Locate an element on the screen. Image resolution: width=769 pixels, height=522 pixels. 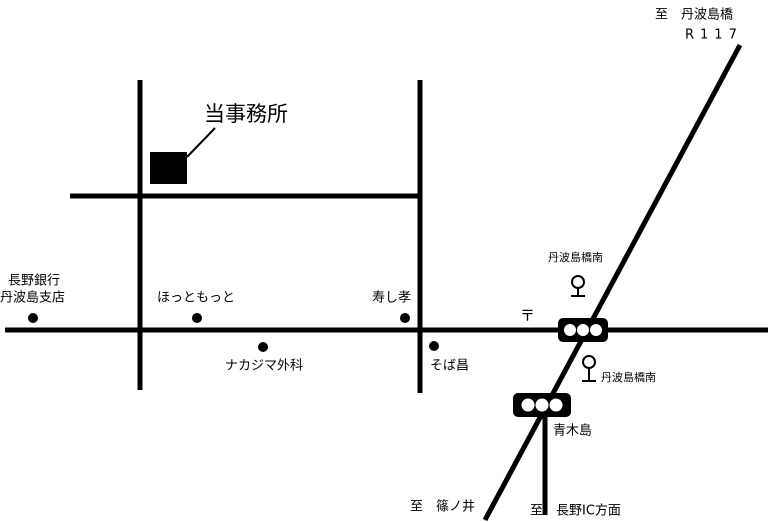
landmark-label: 丹波島支店 is located at coordinates (32, 298).